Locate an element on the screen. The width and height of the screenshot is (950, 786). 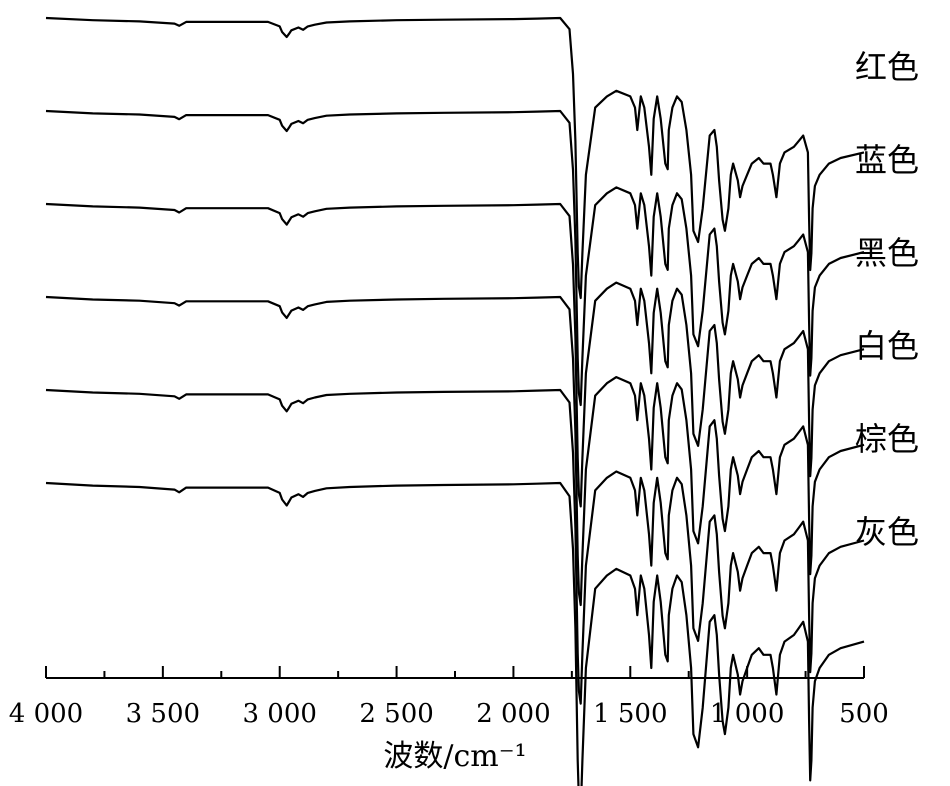
x-tick-label: 2 000 is located at coordinates (513, 714).